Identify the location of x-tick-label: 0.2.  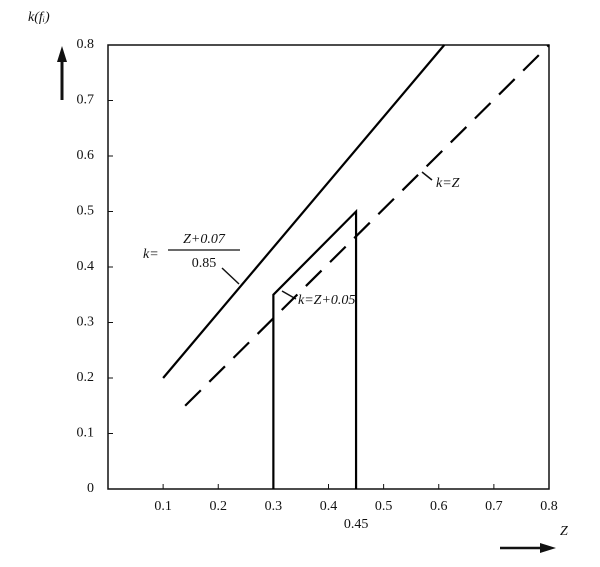
(219, 506).